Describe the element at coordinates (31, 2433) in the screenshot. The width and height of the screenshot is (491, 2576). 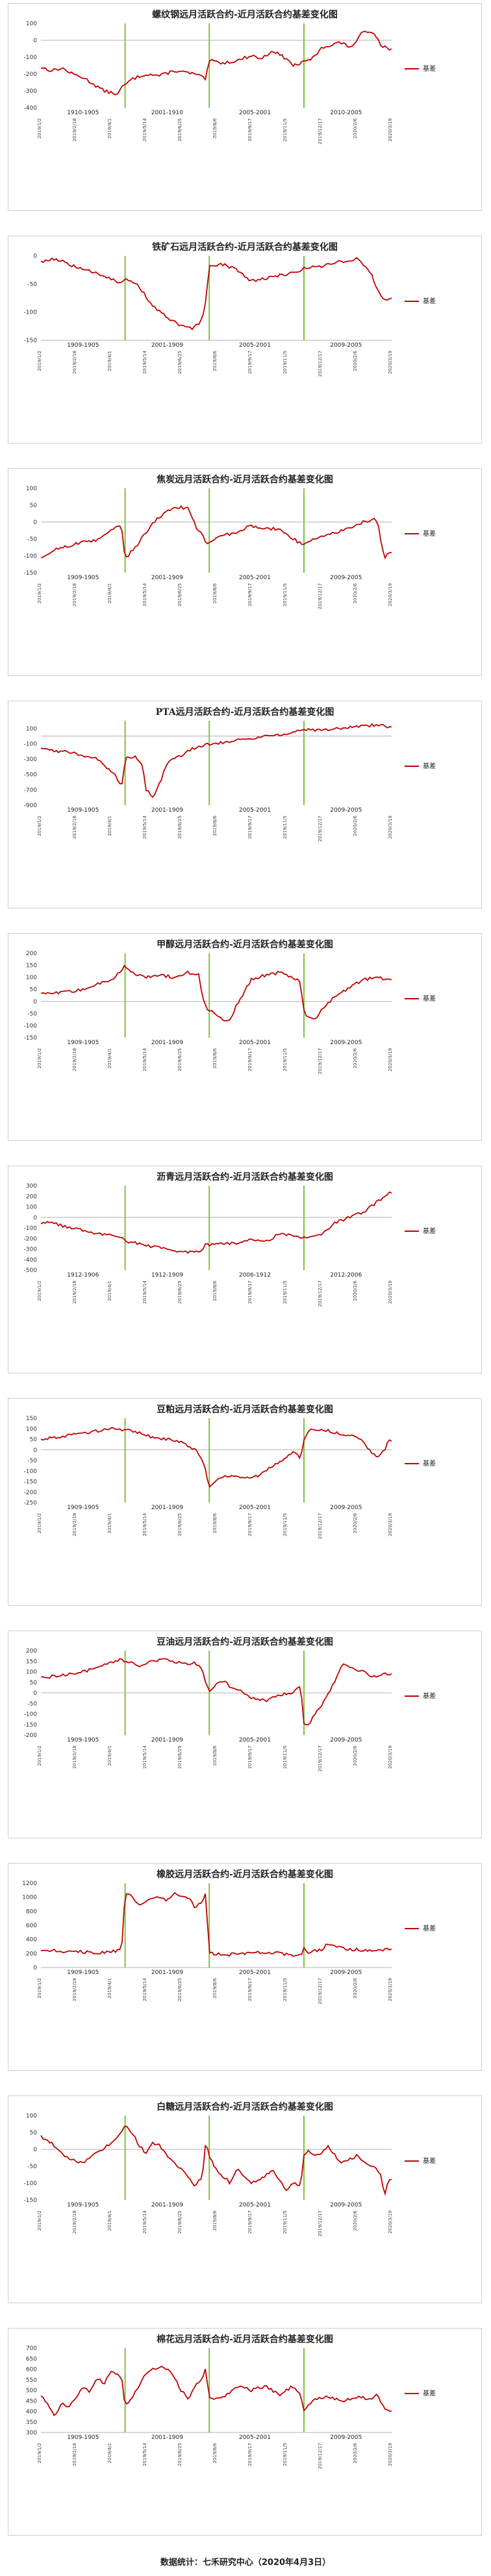
I see `y-tick-label: 300` at that location.